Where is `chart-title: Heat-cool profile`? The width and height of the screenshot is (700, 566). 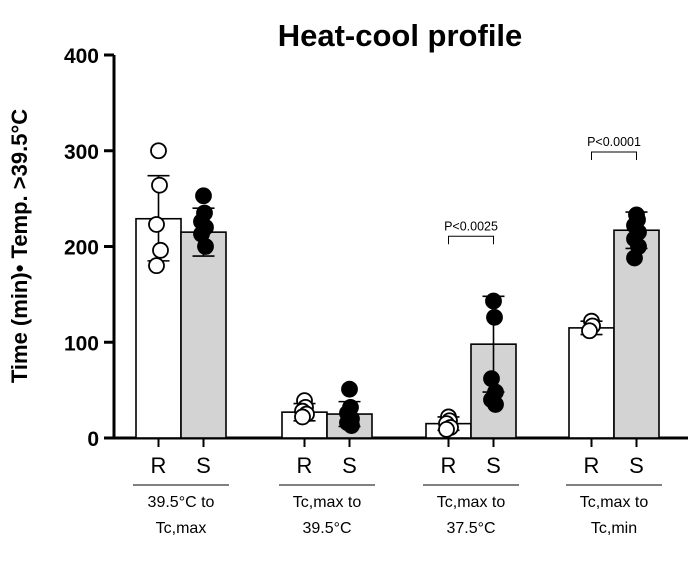 chart-title: Heat-cool profile is located at coordinates (400, 35).